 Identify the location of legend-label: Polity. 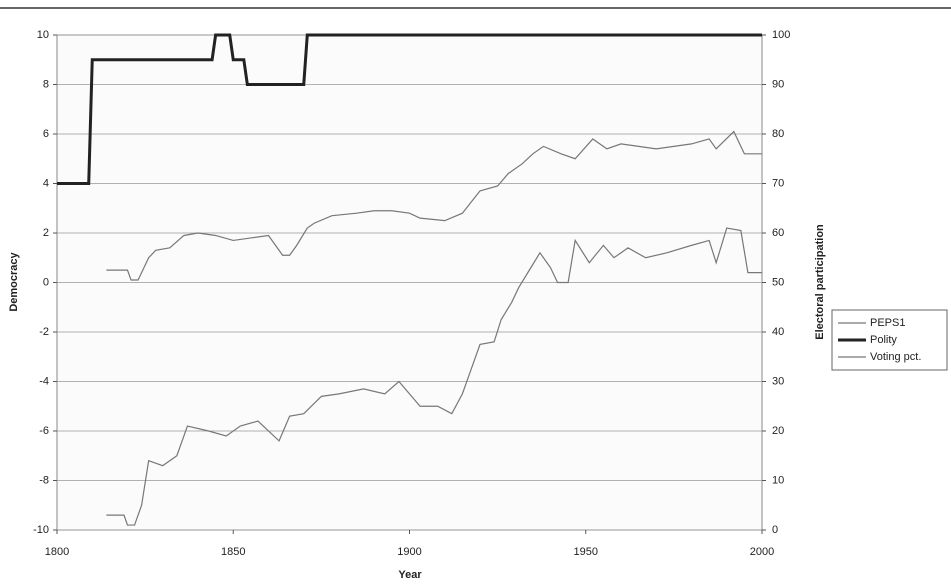
(883, 340).